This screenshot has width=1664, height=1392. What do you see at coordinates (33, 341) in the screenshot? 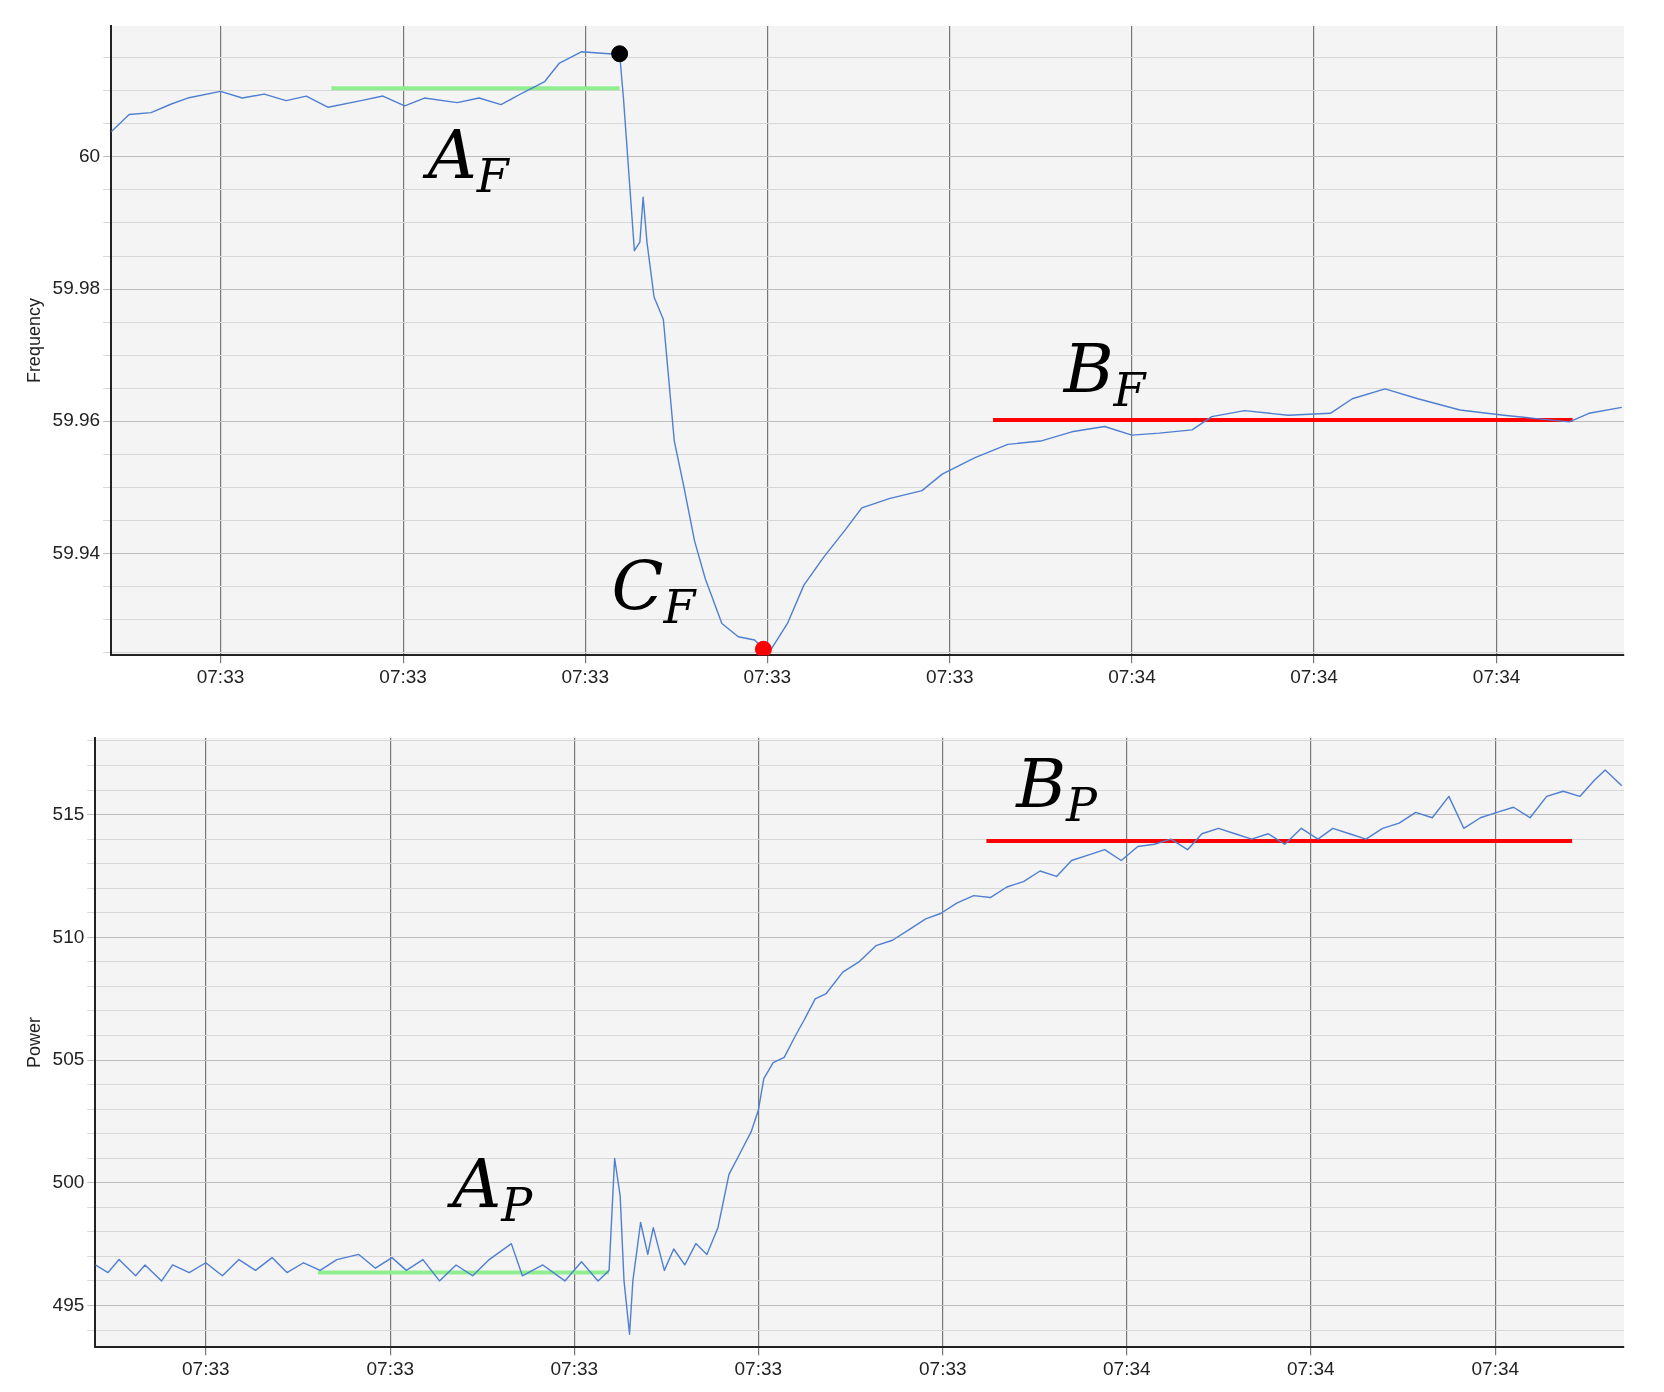
I see `y-axis-title: Frequency` at bounding box center [33, 341].